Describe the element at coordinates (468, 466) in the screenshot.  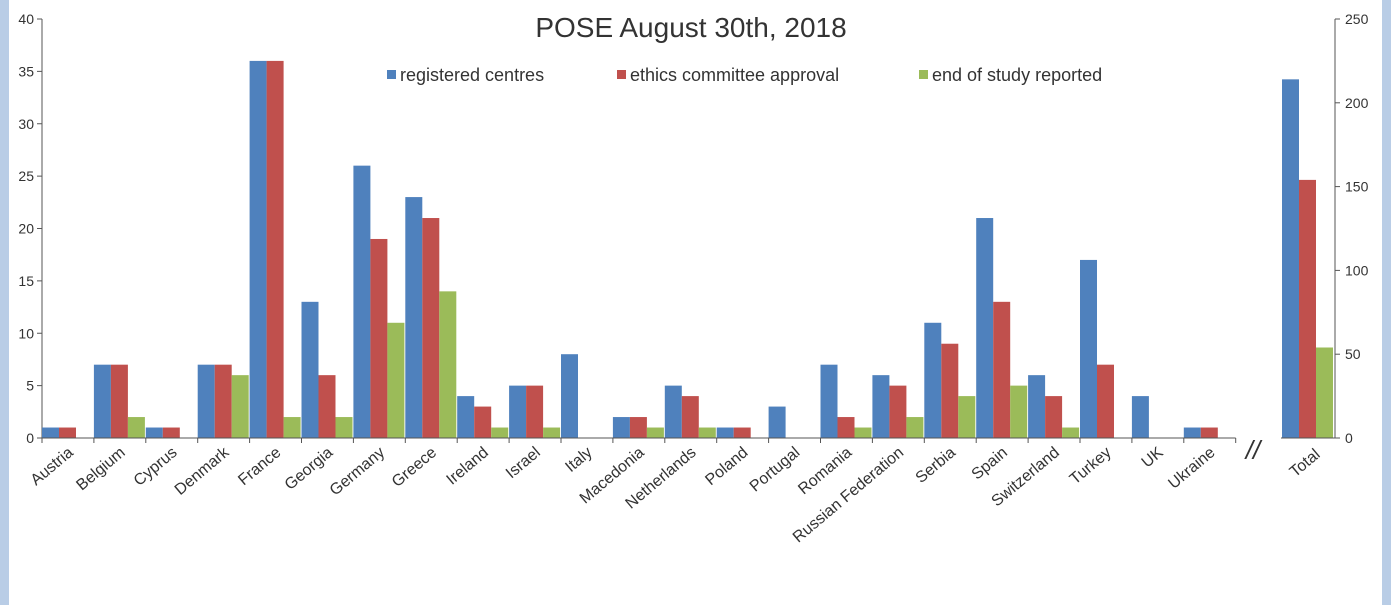
I see `x-label-ireland: Ireland` at that location.